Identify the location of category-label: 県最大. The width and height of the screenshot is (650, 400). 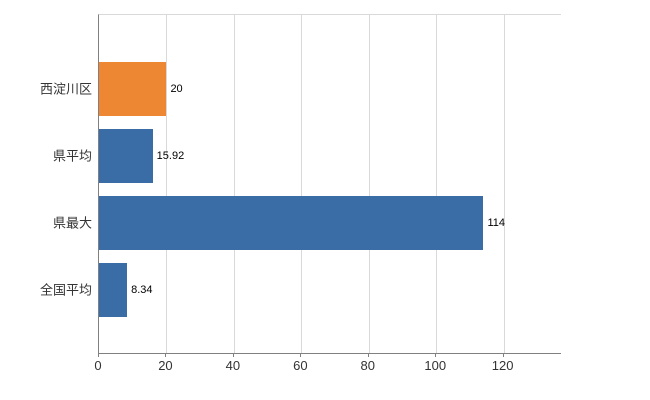
(72, 222).